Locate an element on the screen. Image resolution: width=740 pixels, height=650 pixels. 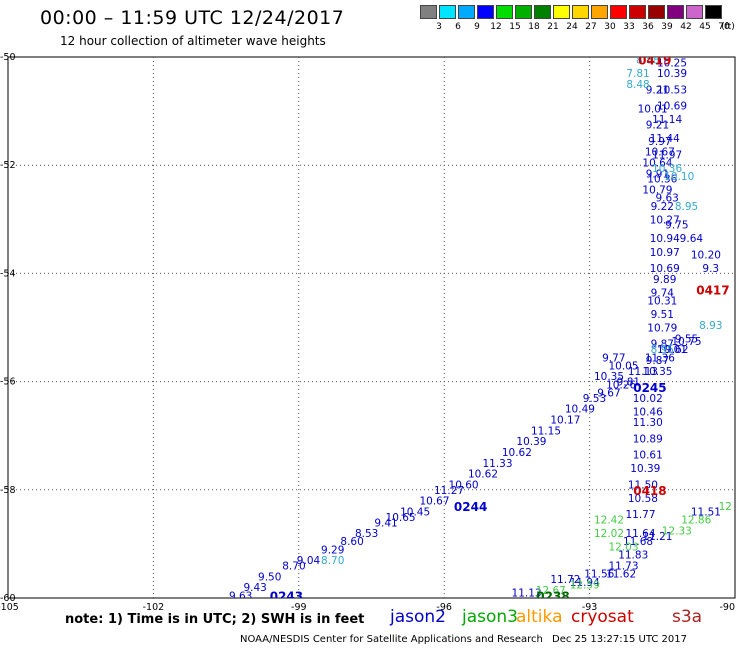
wave-height-value: 10.60 is located at coordinates (464, 485).